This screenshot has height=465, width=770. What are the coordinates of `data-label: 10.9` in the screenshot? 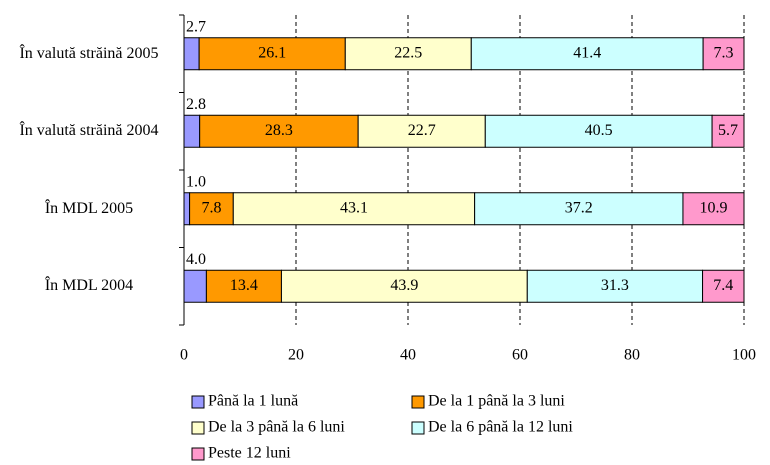 It's located at (713, 207).